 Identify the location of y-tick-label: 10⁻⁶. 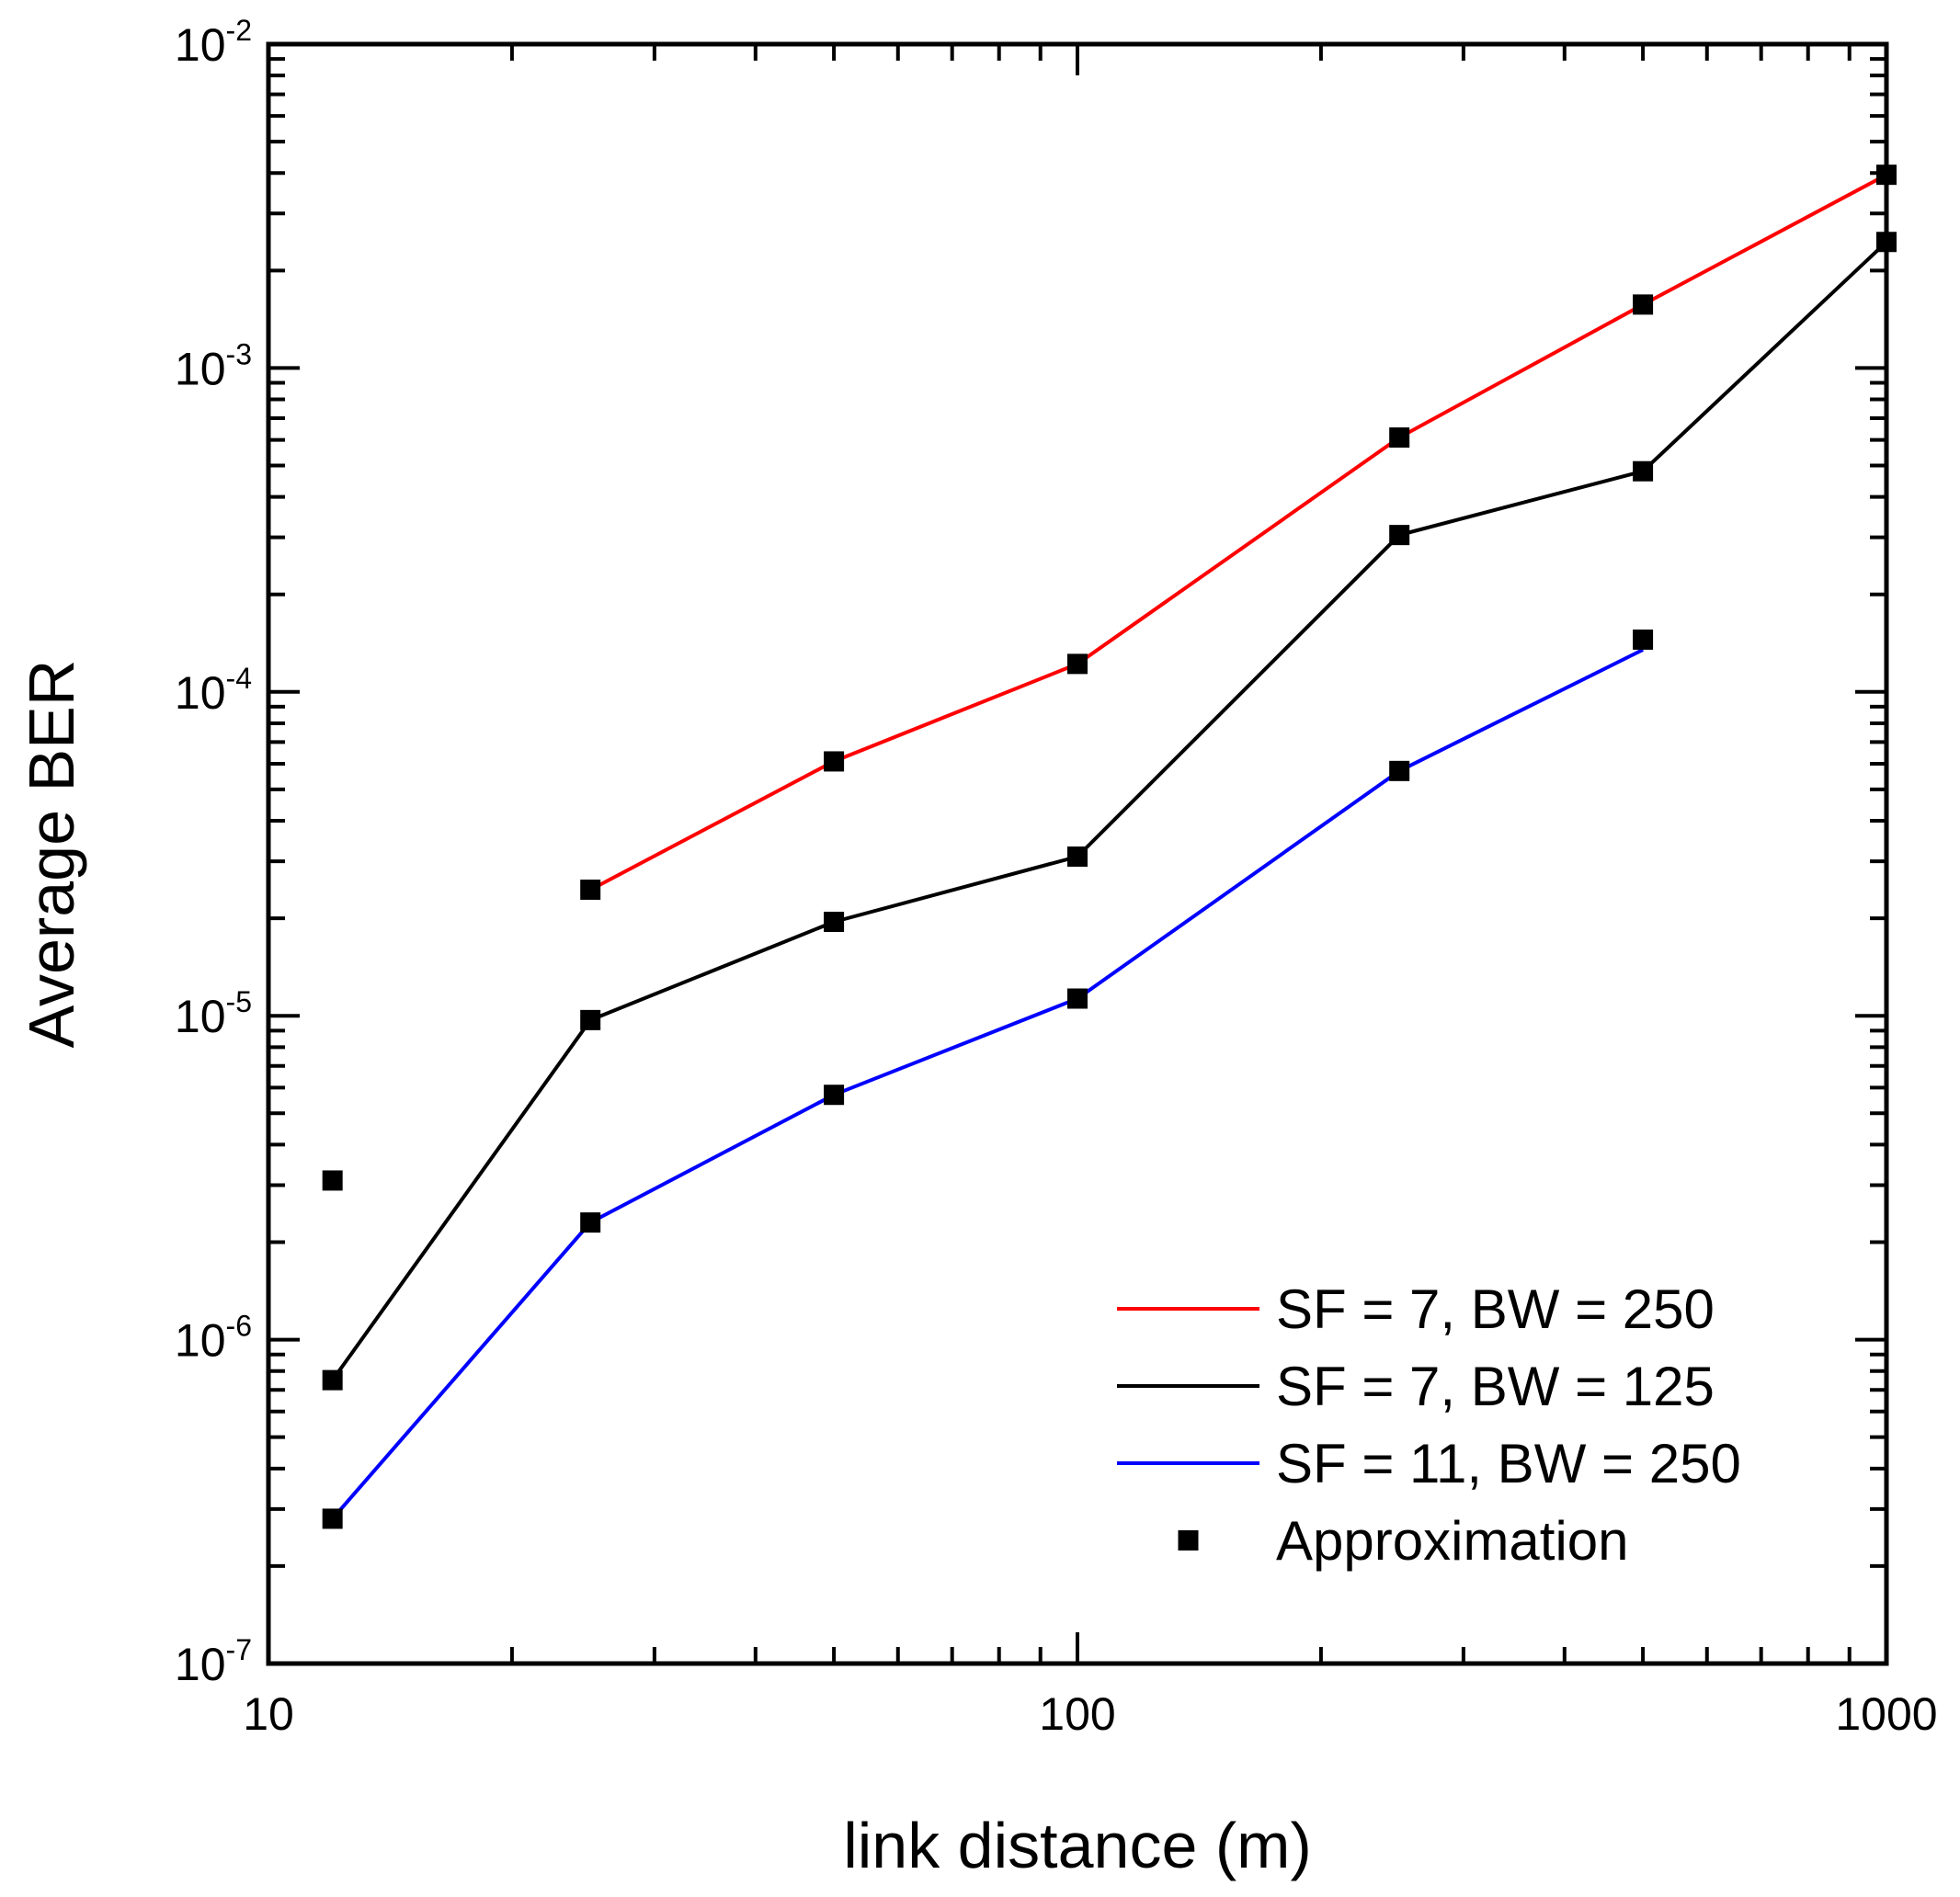
(213, 1338).